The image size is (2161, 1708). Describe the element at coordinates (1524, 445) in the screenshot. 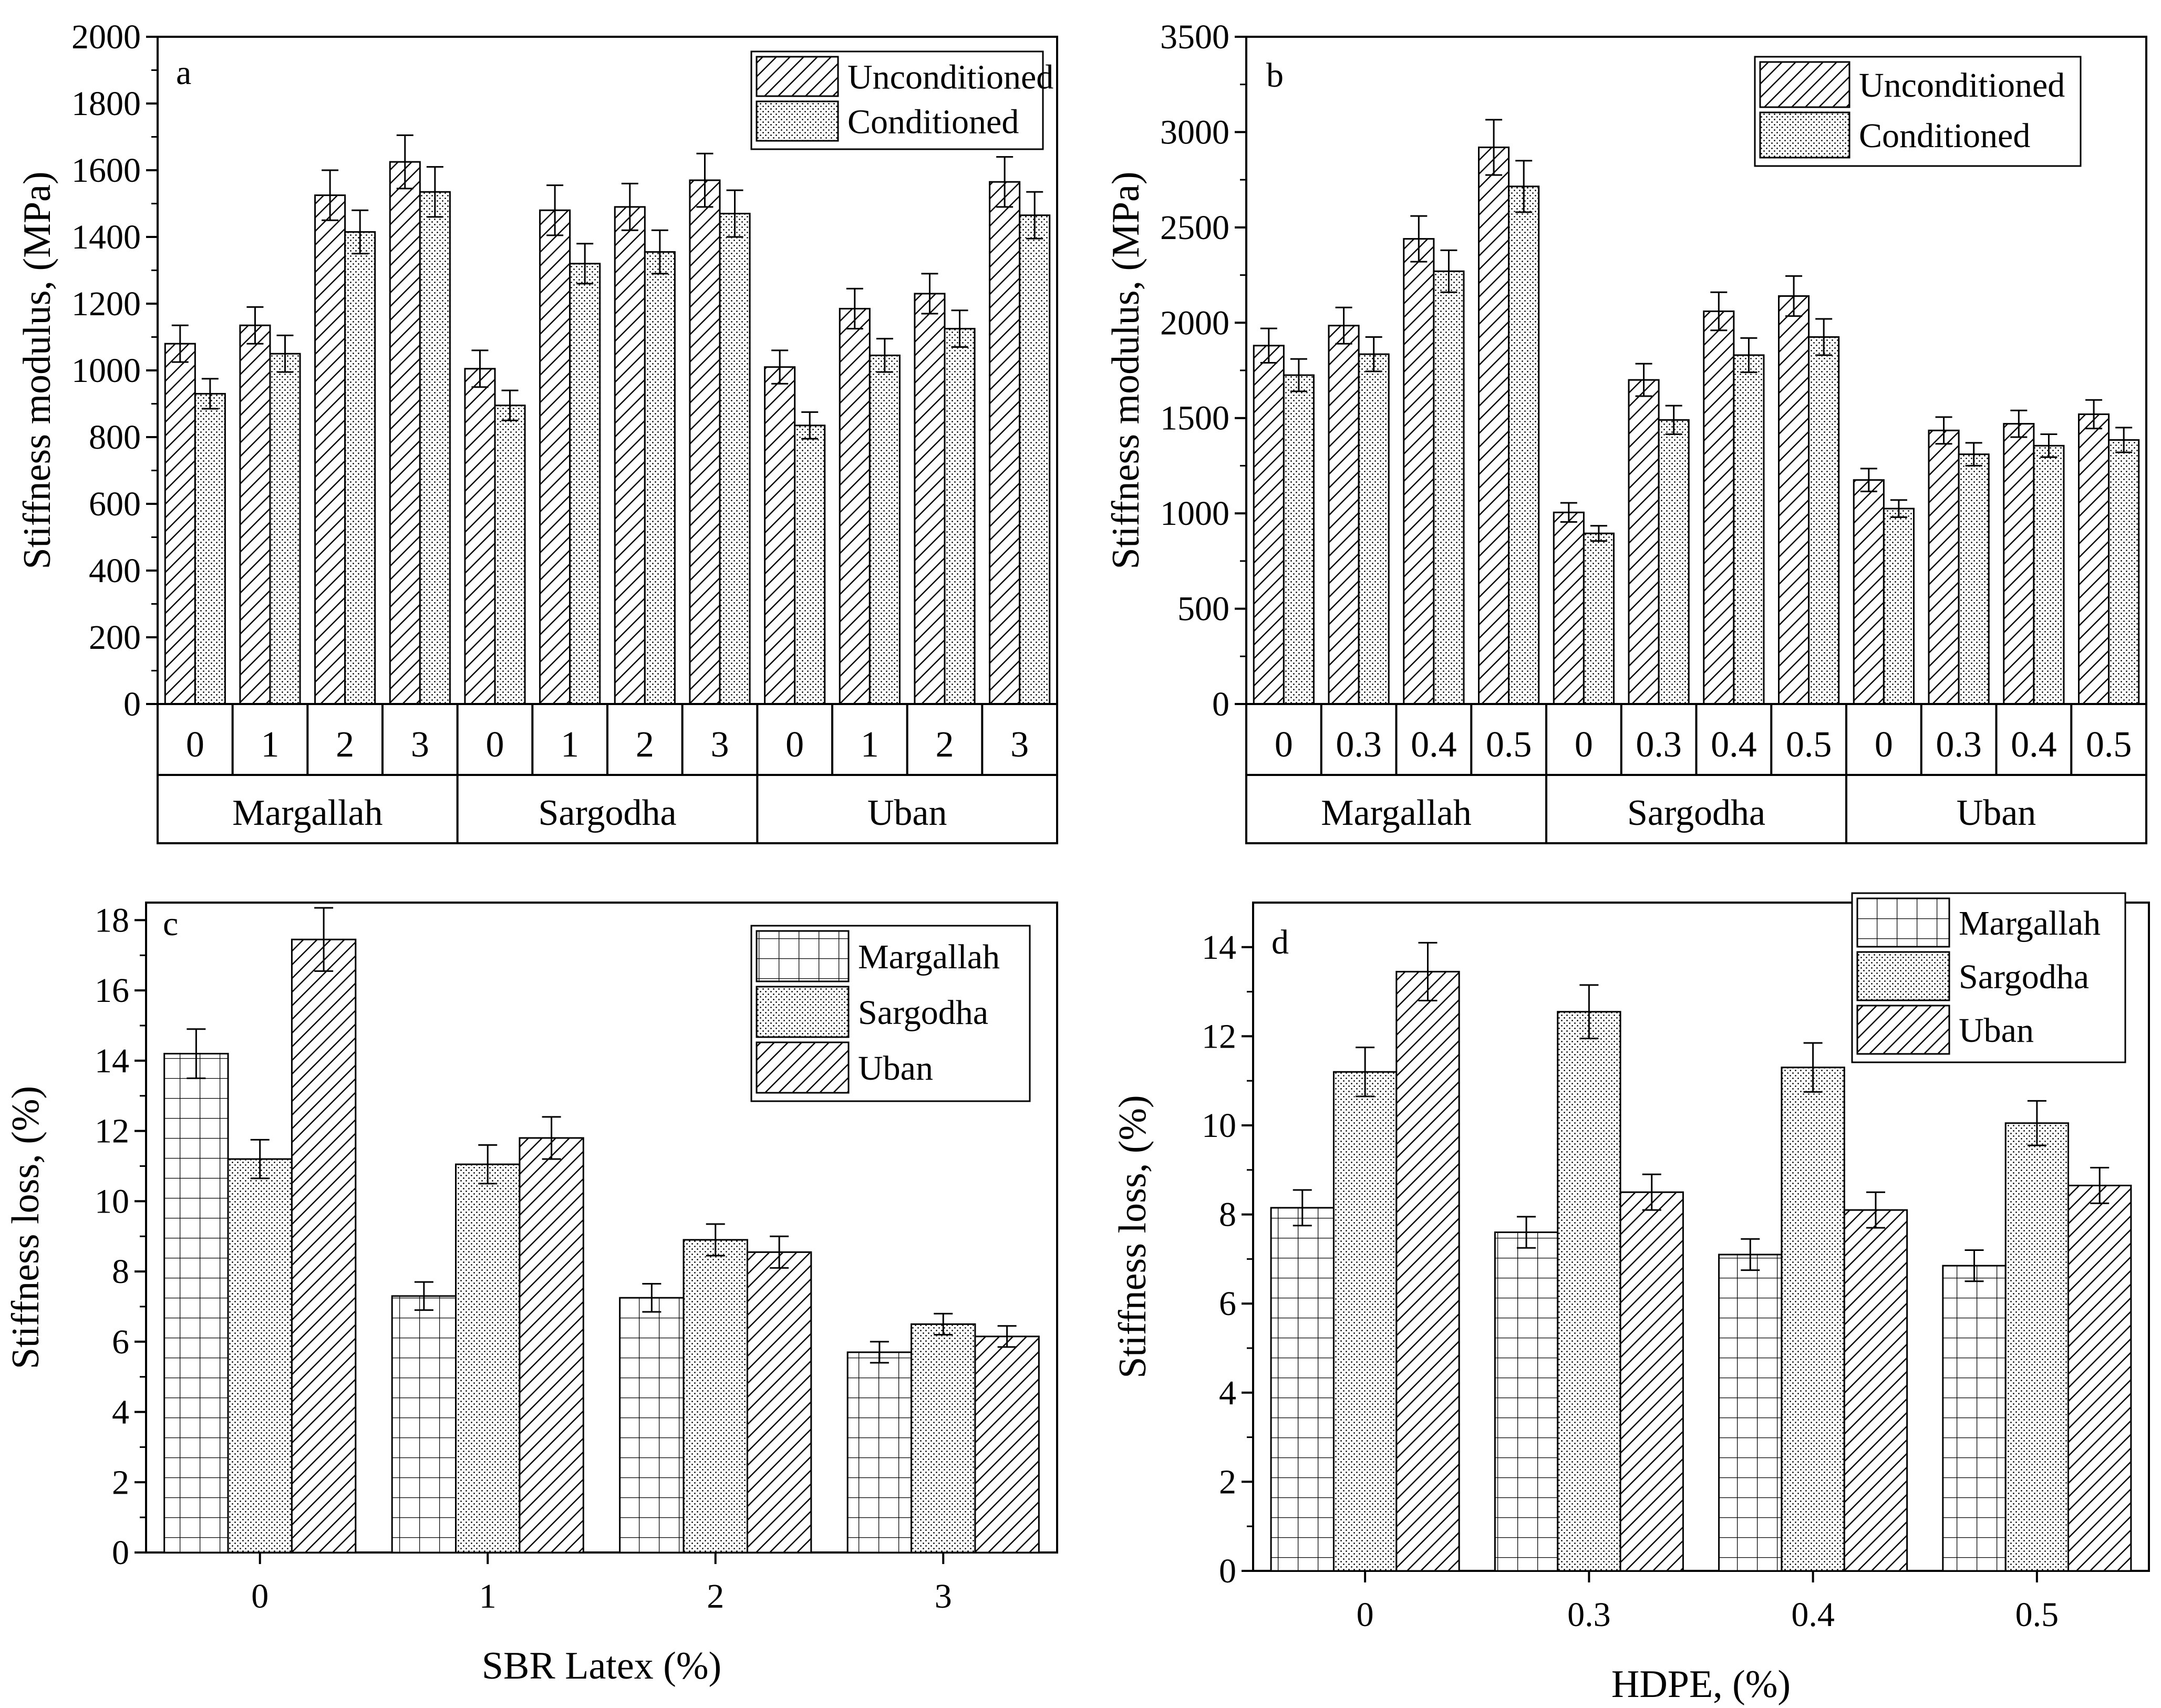

I see `bar-conditioned-margallah-0.5` at that location.